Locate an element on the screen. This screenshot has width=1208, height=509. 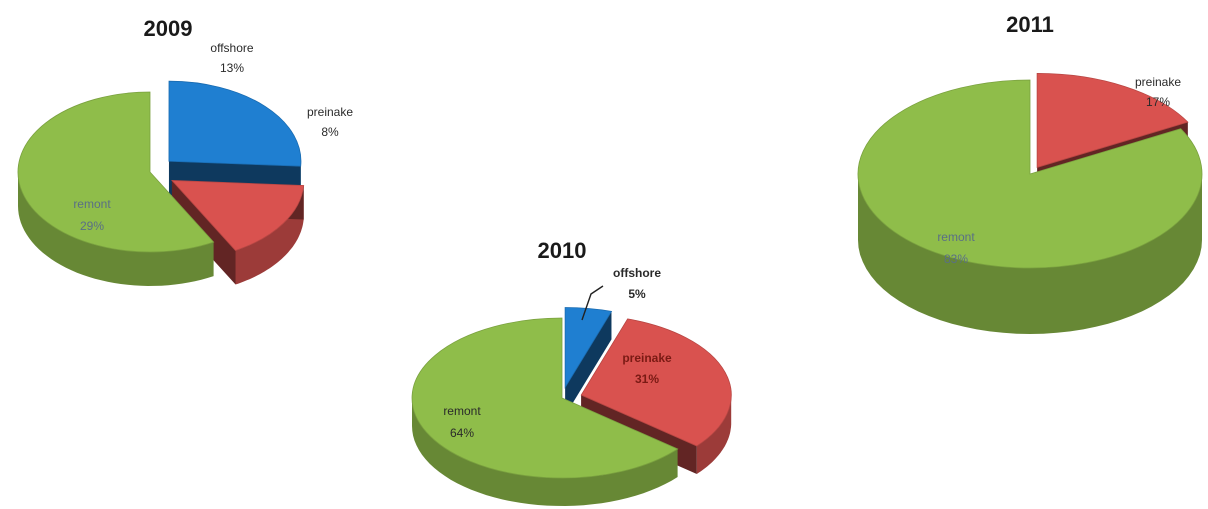
slice-percent-remont: 29% is located at coordinates (92, 226).